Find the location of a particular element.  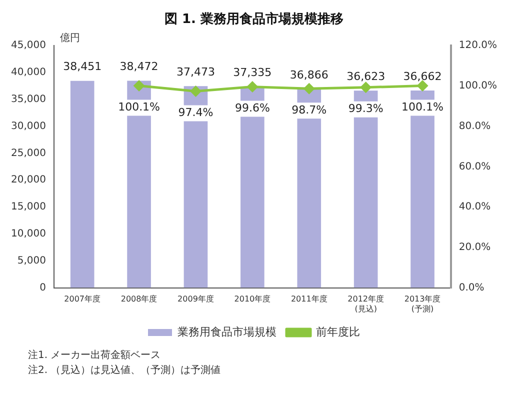

data-label: 37,335 is located at coordinates (252, 73).